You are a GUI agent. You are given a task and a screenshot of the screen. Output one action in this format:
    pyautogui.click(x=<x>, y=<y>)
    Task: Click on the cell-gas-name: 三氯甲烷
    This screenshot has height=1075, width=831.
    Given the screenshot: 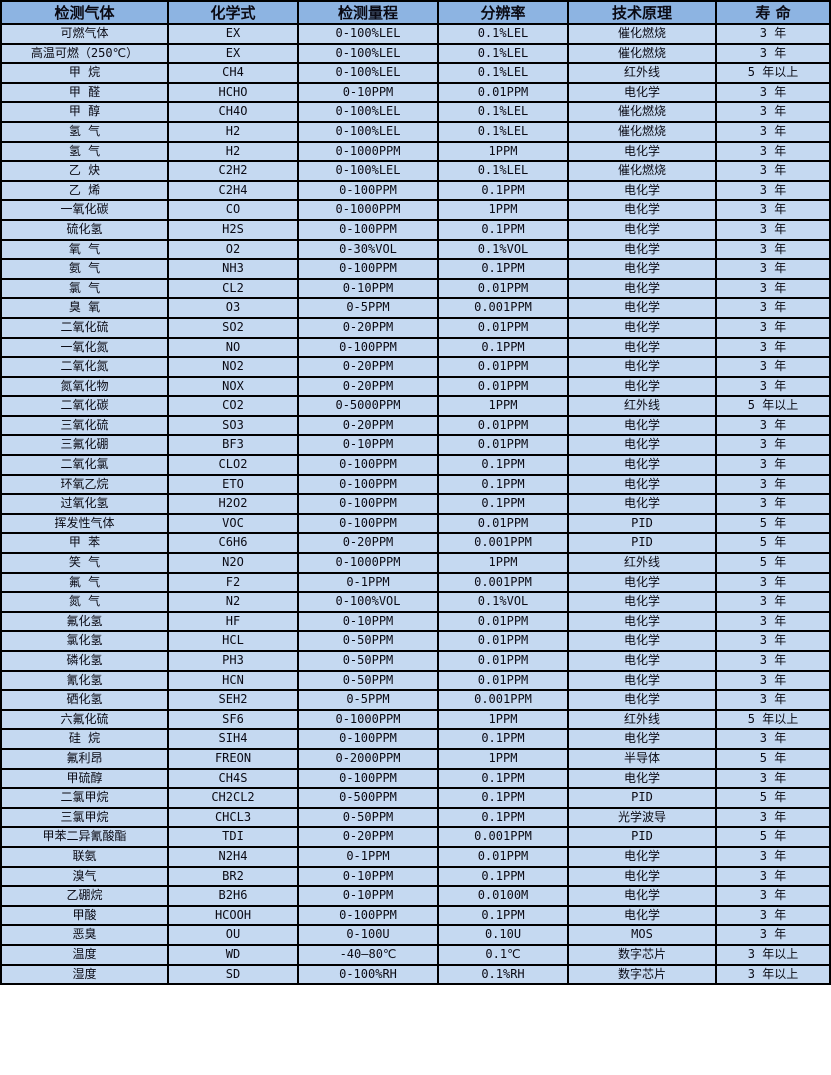 What is the action you would take?
    pyautogui.click(x=84, y=817)
    